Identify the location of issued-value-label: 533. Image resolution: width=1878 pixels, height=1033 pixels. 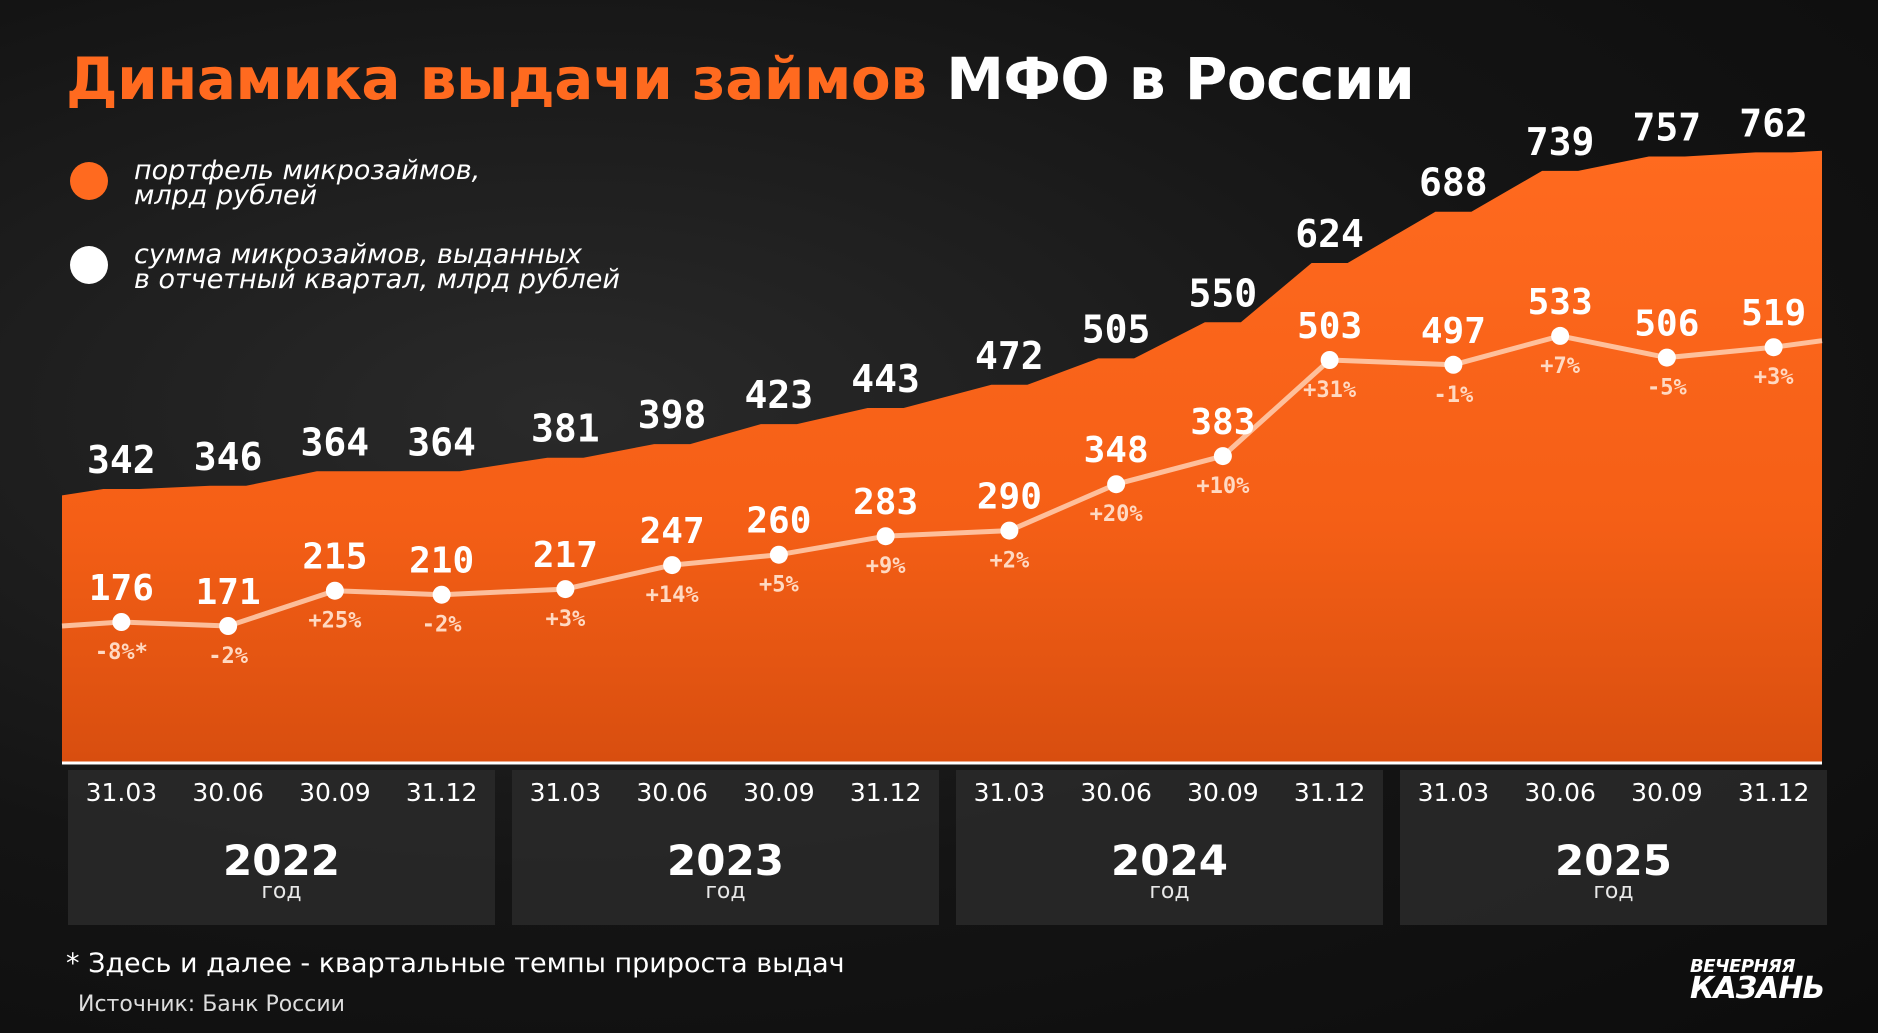
(1560, 302).